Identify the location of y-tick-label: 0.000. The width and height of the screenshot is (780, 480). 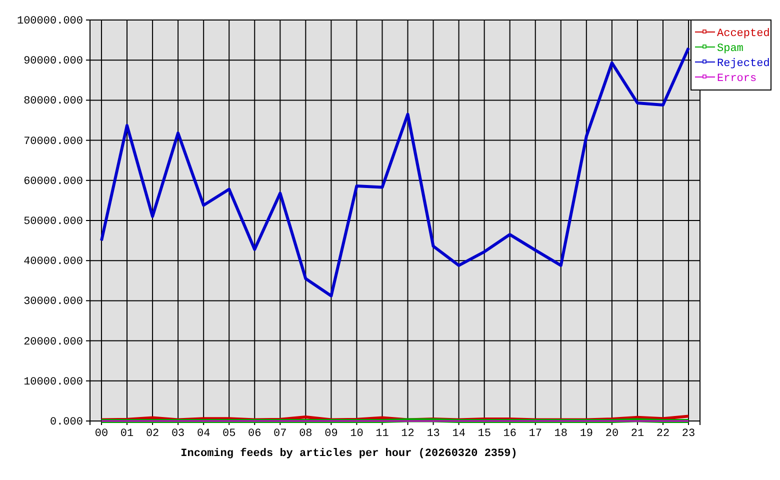
(66, 422).